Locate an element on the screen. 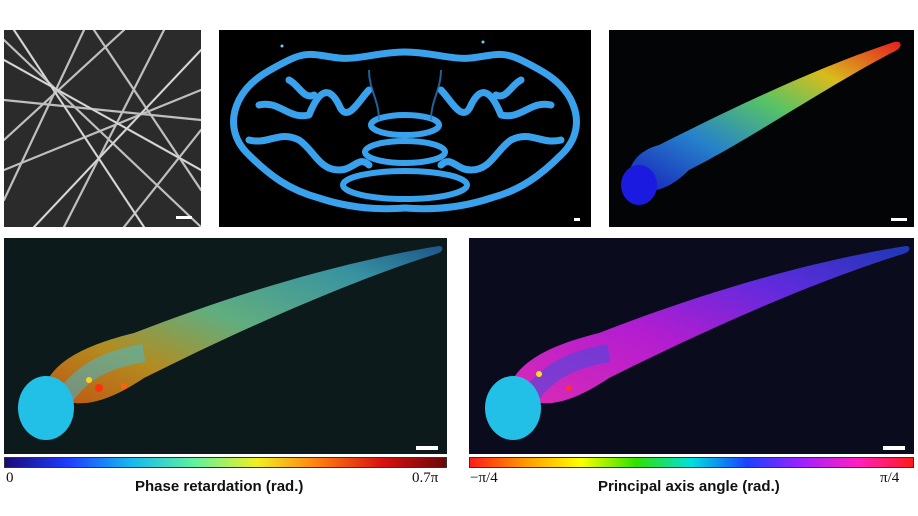 Image resolution: width=918 pixels, height=516 pixels. phase-retardation-min-label: 0 is located at coordinates (10, 478).